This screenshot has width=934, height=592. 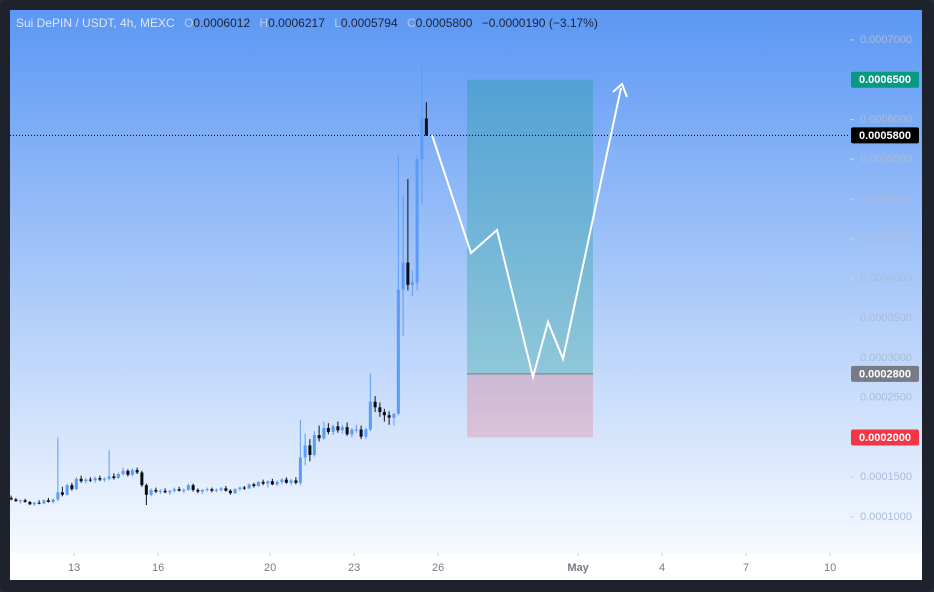 What do you see at coordinates (158, 568) in the screenshot?
I see `x-tick-label: 16` at bounding box center [158, 568].